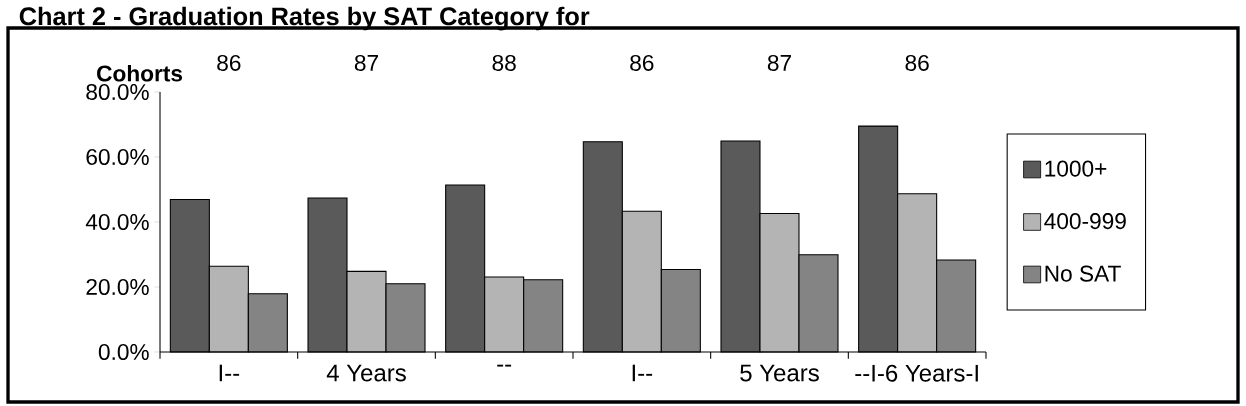 The width and height of the screenshot is (1246, 406). Describe the element at coordinates (1083, 273) in the screenshot. I see `legend-label: No SAT` at that location.